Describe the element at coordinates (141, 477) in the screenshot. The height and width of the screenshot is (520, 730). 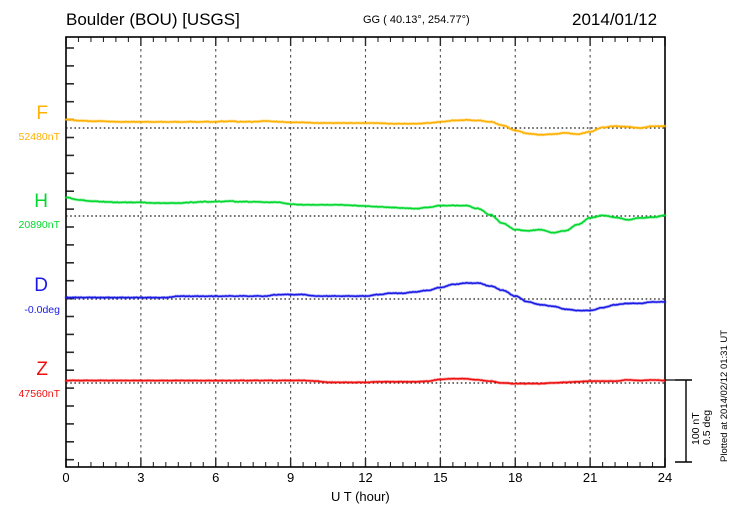
I see `x-tick-label: 3` at that location.